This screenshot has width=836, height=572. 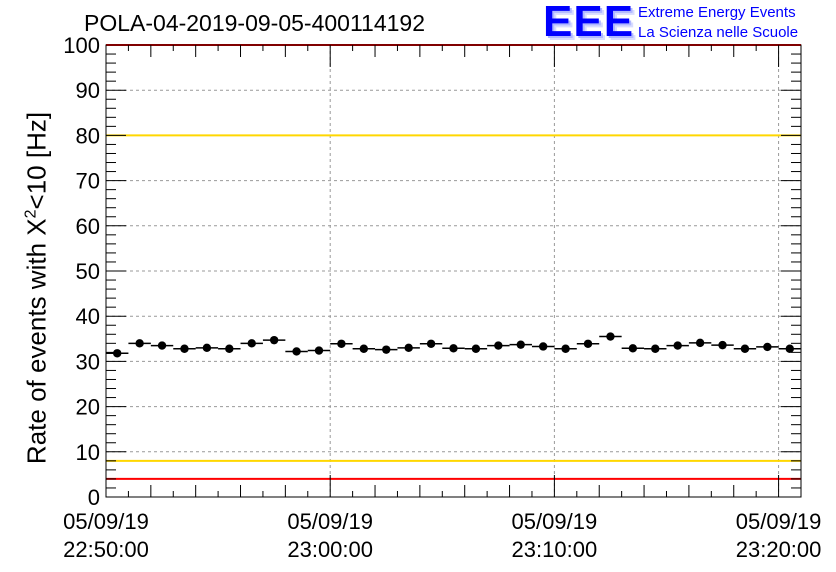 What do you see at coordinates (254, 23) in the screenshot?
I see `chart-title: POLA-04-2019-09-05-400114192` at bounding box center [254, 23].